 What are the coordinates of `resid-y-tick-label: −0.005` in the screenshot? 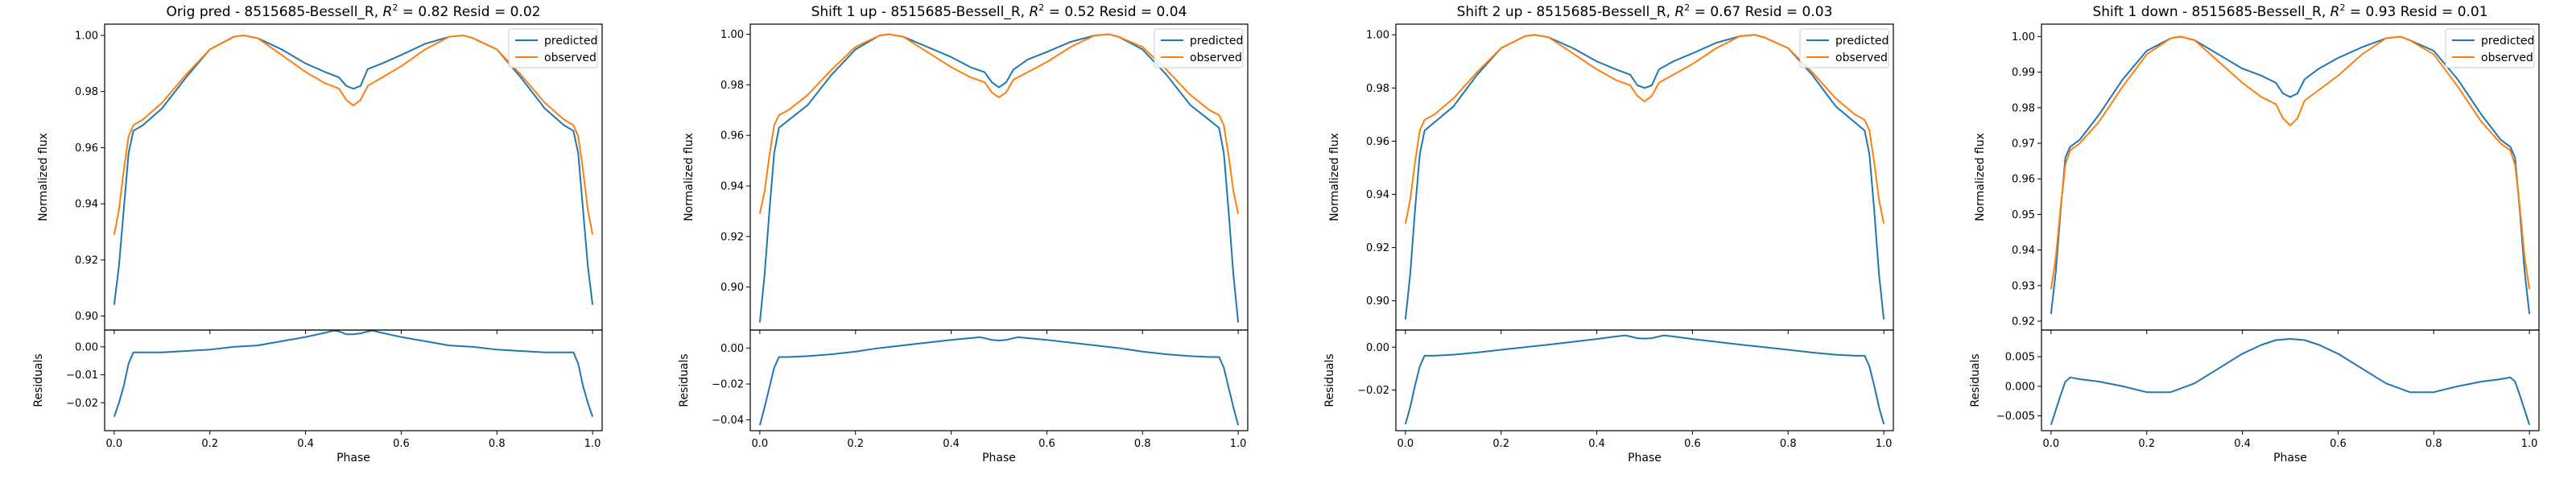 It's located at (2015, 417).